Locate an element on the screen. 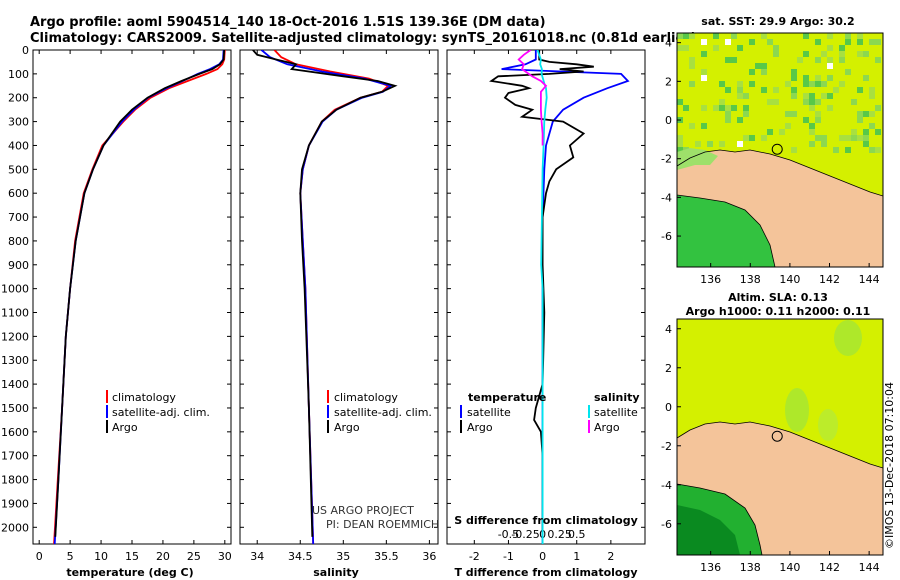  salinity-legend: climatology satellite-adj. clim. Argo is located at coordinates (379, 412).